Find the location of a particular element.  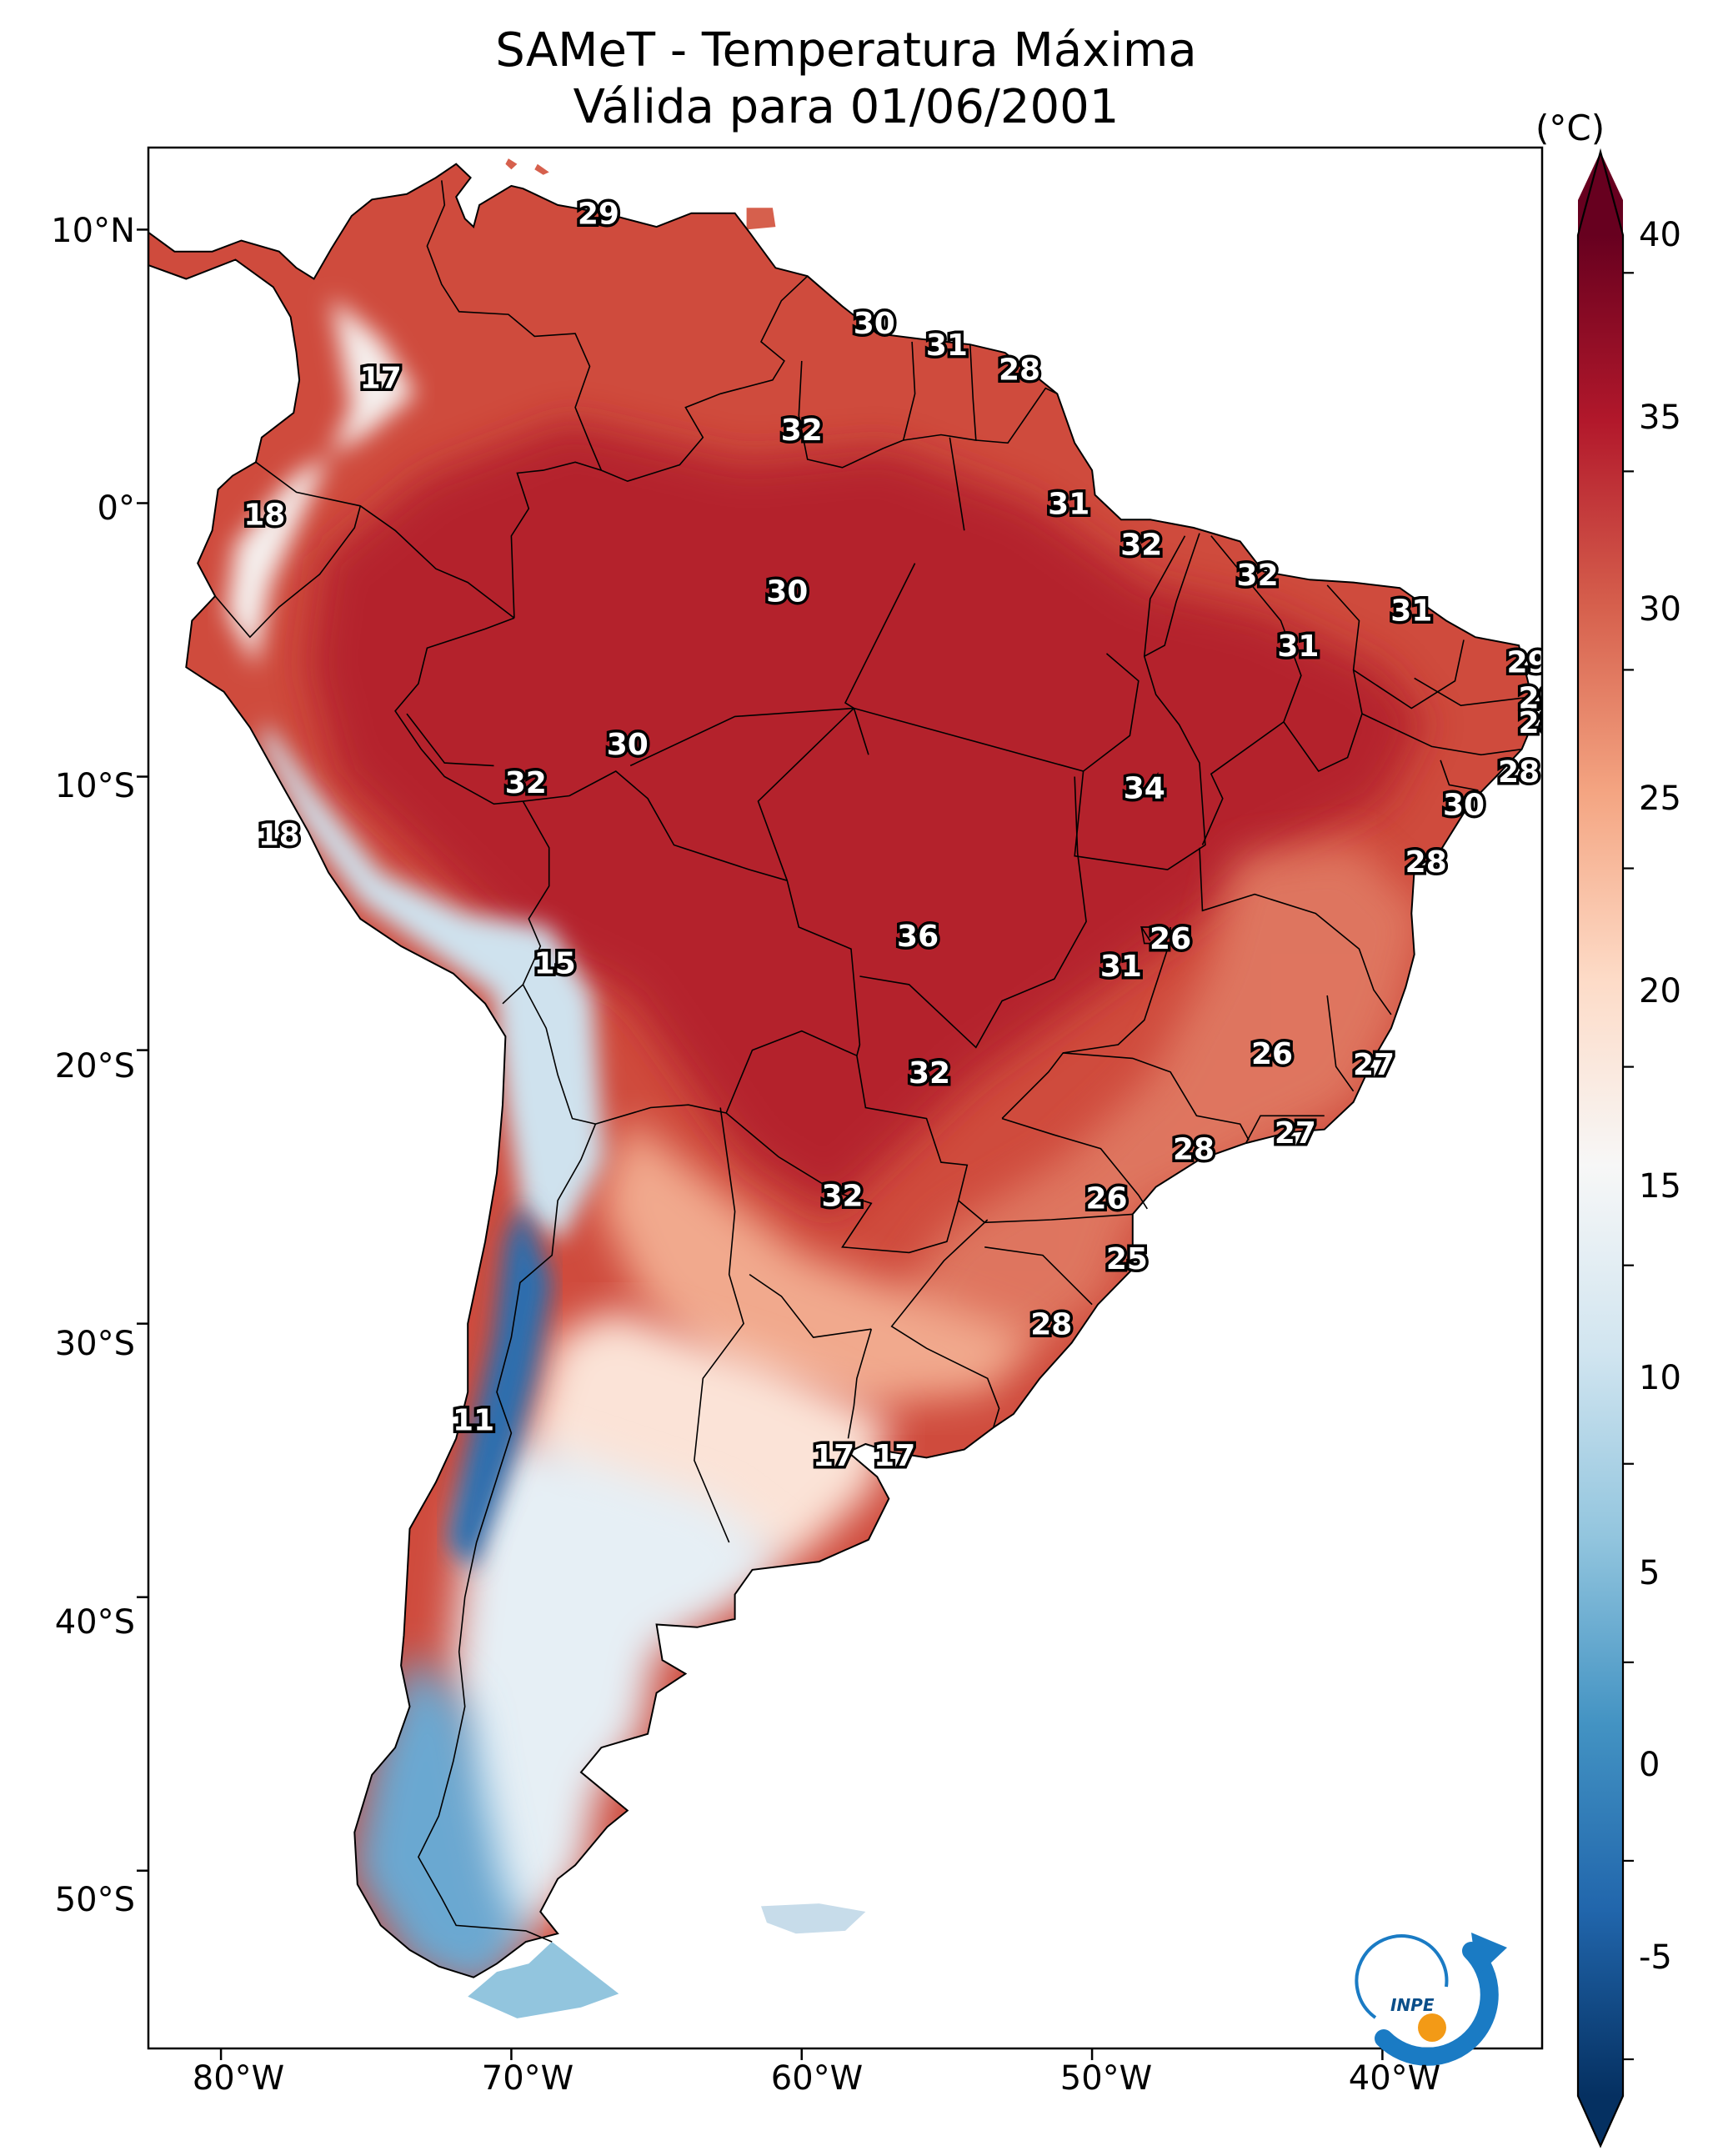

lat-label-10s: 10°S is located at coordinates (95, 786).